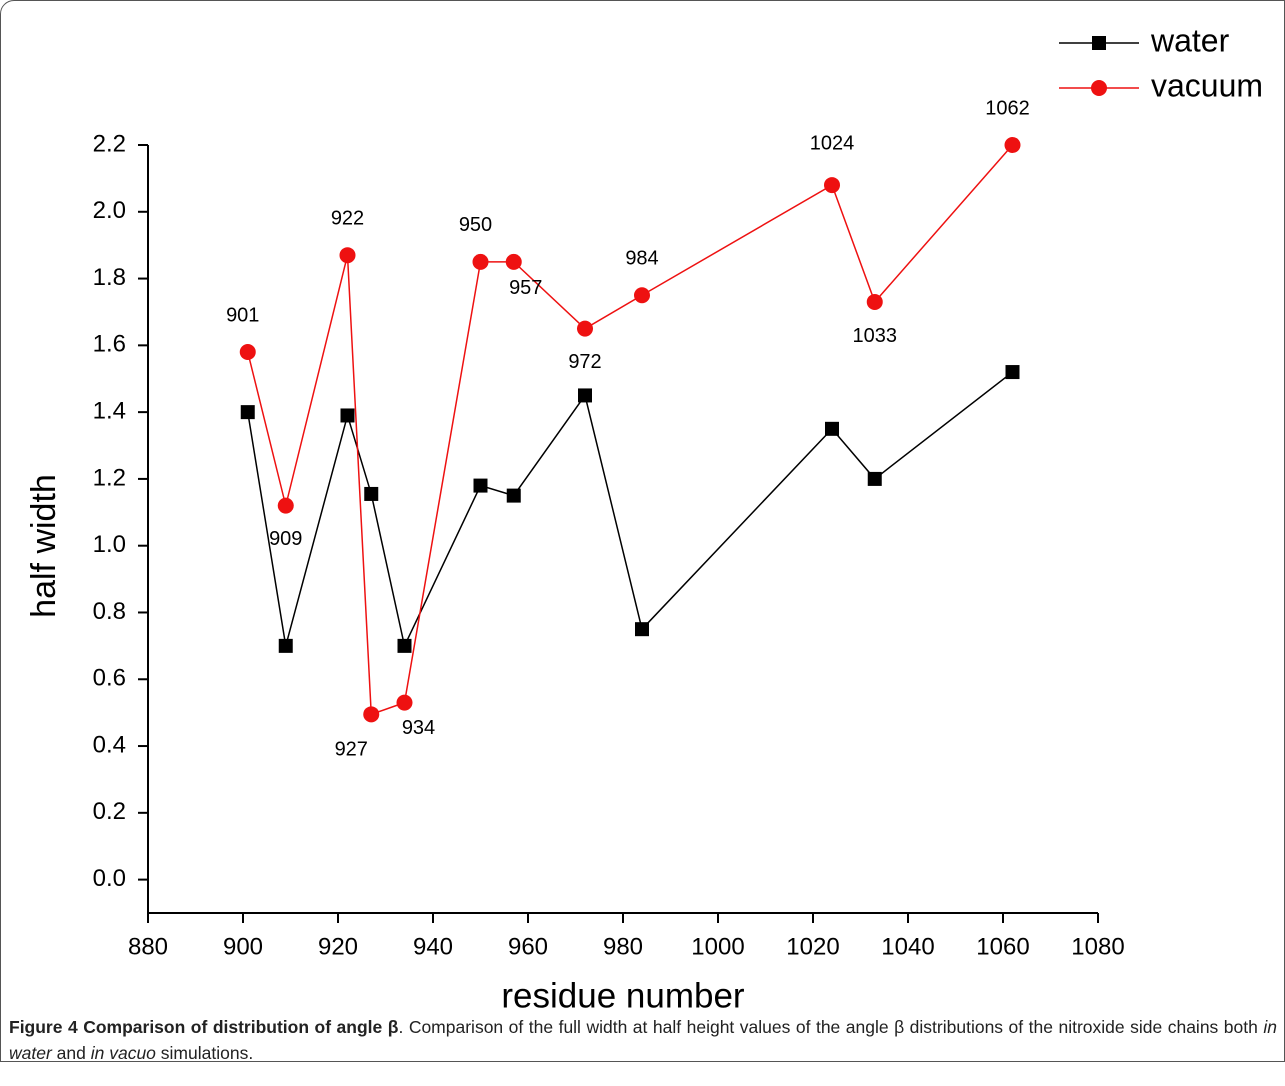  I want to click on point-label: 1024, so click(832, 143).